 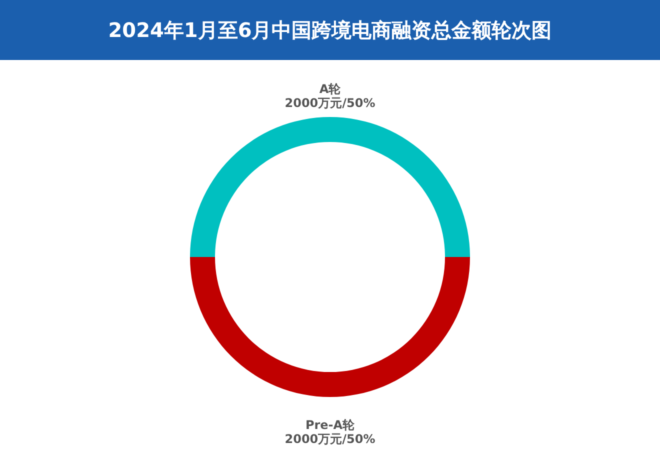 I want to click on slice-label: Pre-A轮, so click(x=330, y=425).